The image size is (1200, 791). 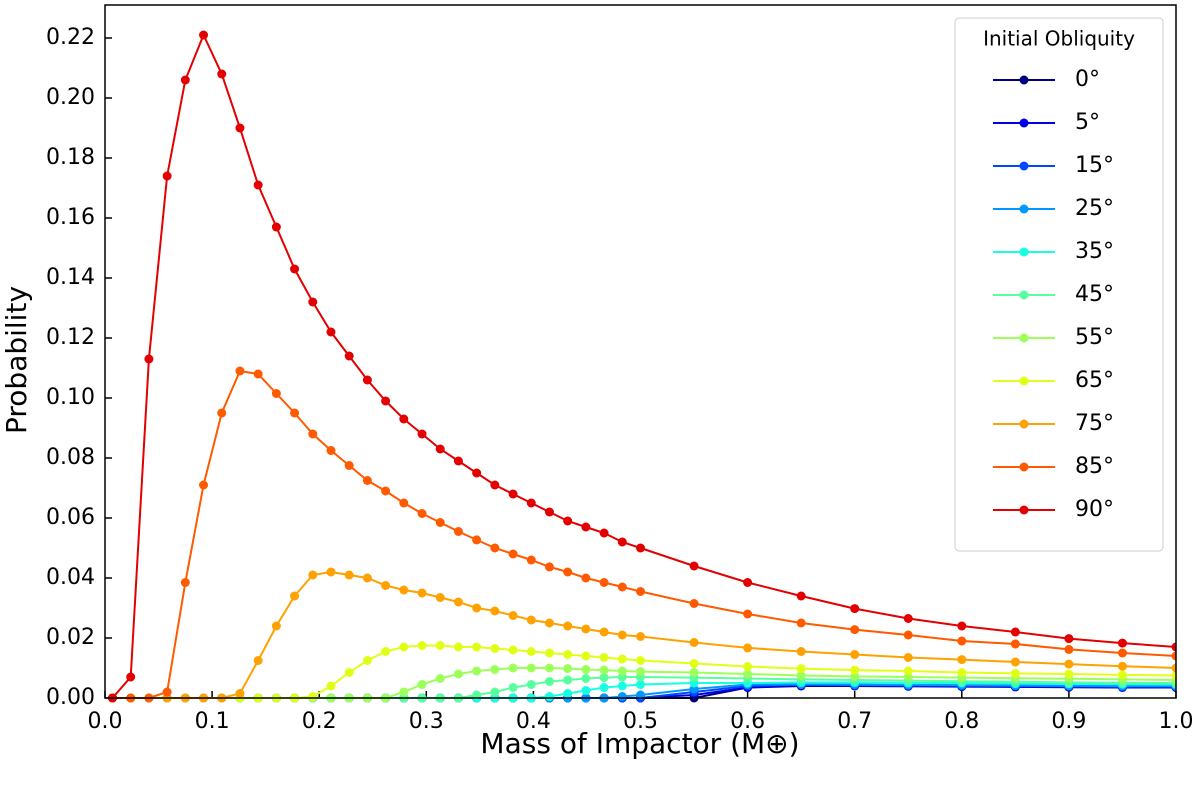 What do you see at coordinates (70, 457) in the screenshot?
I see `y-tick-label: 0.08` at bounding box center [70, 457].